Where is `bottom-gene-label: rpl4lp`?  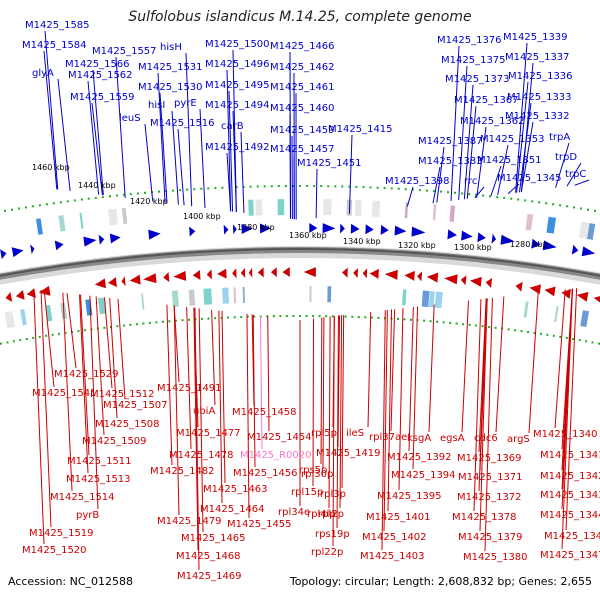
bottom-gene-label: rpl4lp is located at coordinates (321, 514).